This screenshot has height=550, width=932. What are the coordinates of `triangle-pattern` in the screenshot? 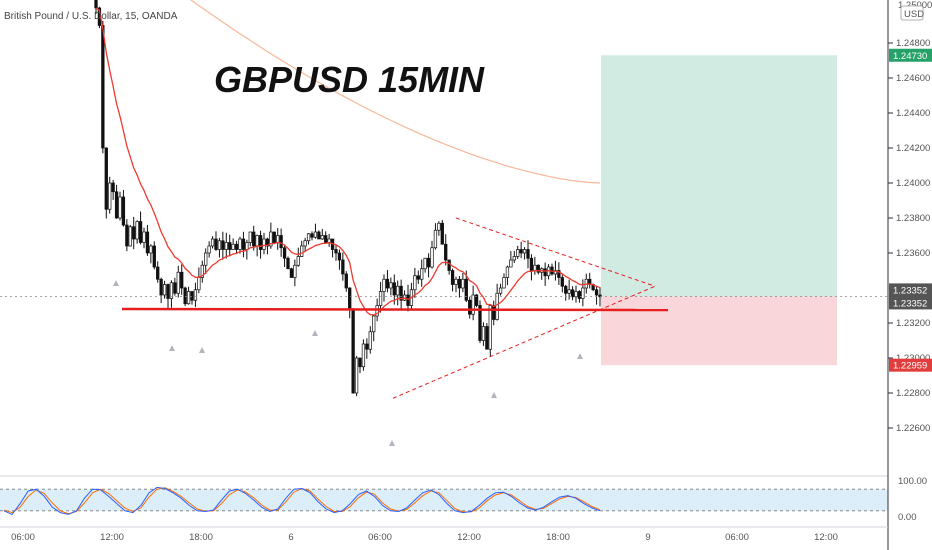 It's located at (524, 308).